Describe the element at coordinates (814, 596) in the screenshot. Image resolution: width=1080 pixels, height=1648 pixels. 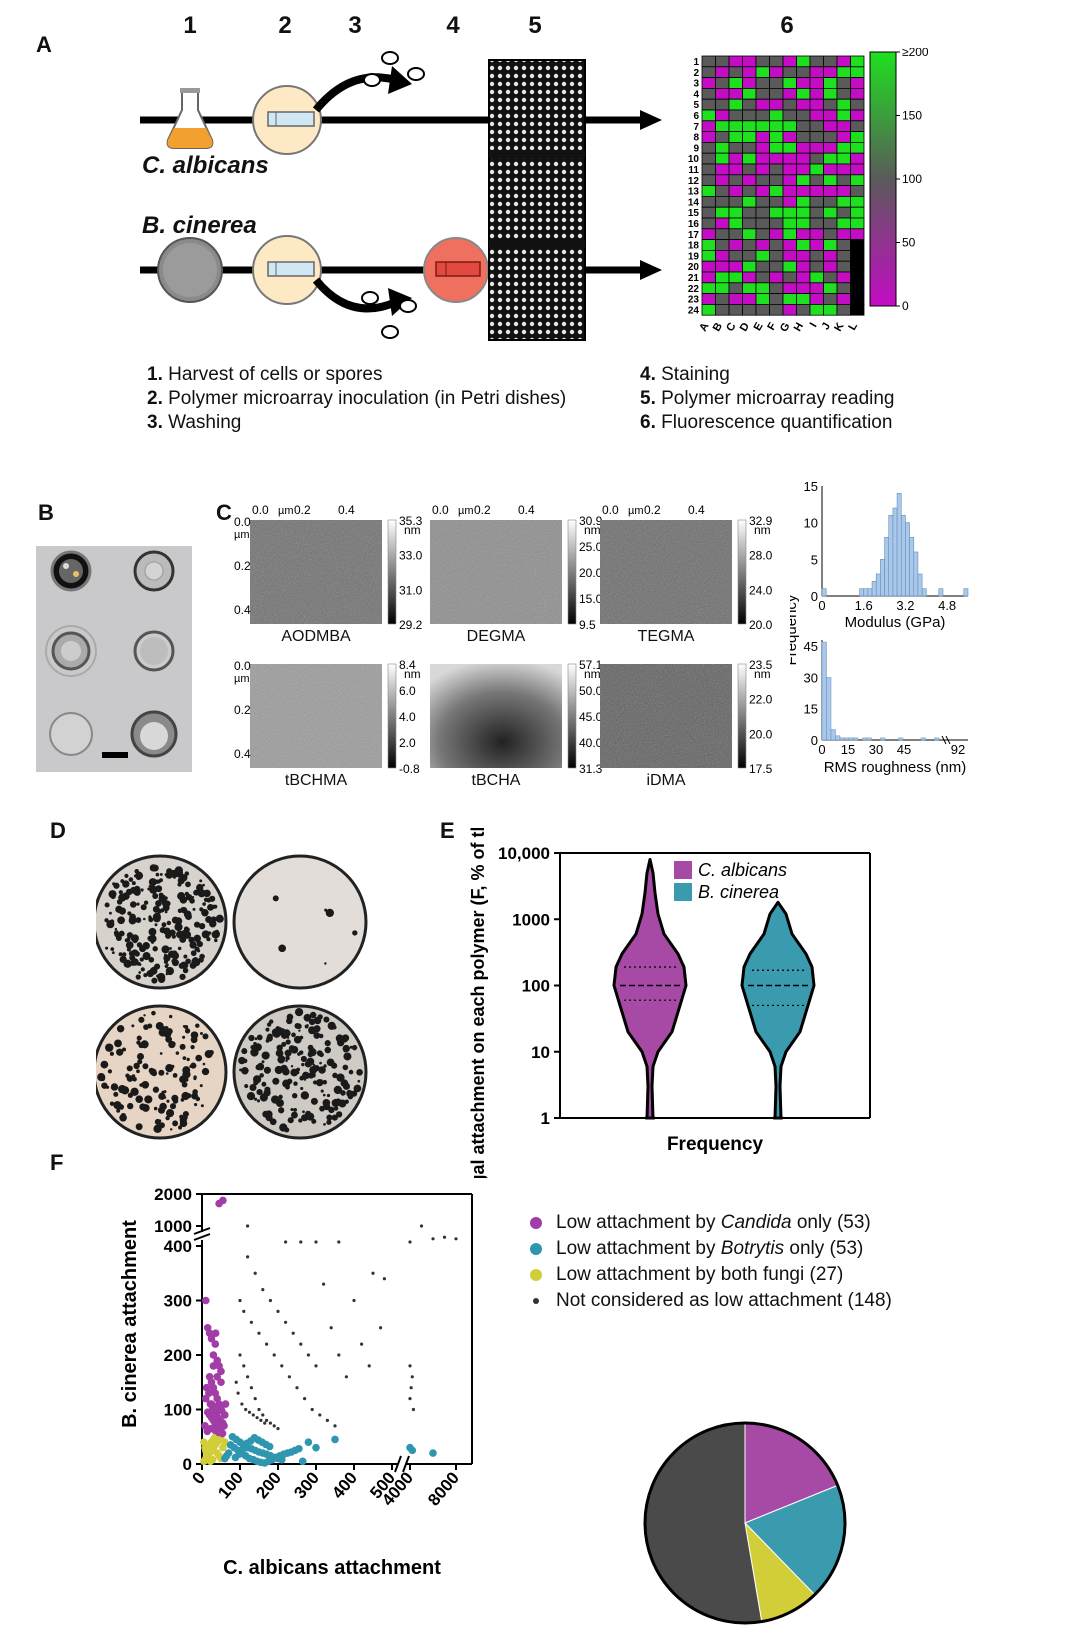
I see `y-tick-label: 0` at that location.